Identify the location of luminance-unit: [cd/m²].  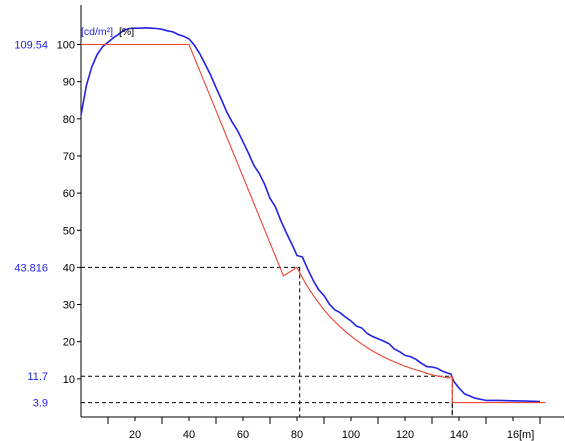
(97, 32).